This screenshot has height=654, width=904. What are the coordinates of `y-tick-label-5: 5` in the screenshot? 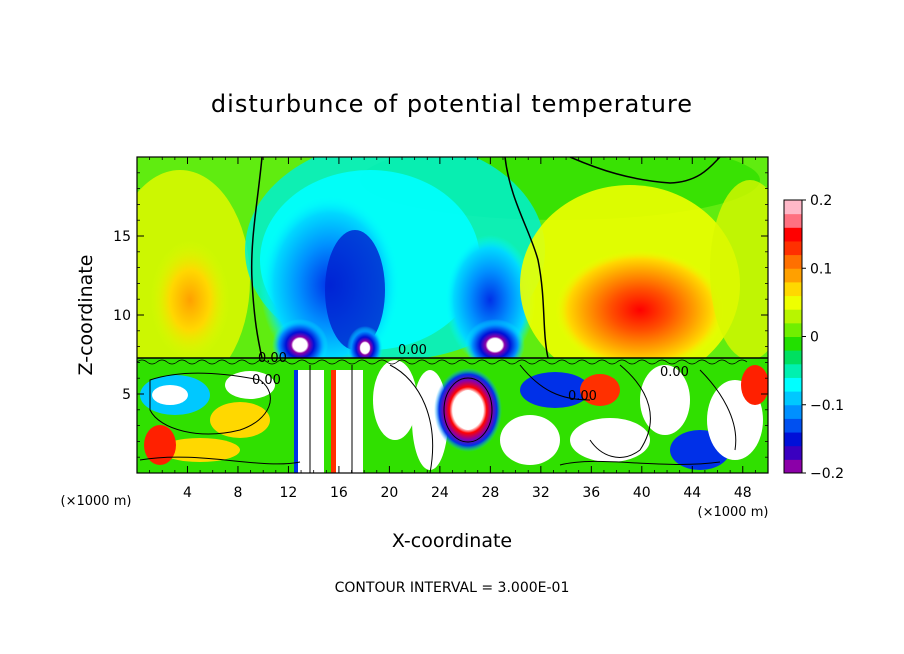 It's located at (126, 395).